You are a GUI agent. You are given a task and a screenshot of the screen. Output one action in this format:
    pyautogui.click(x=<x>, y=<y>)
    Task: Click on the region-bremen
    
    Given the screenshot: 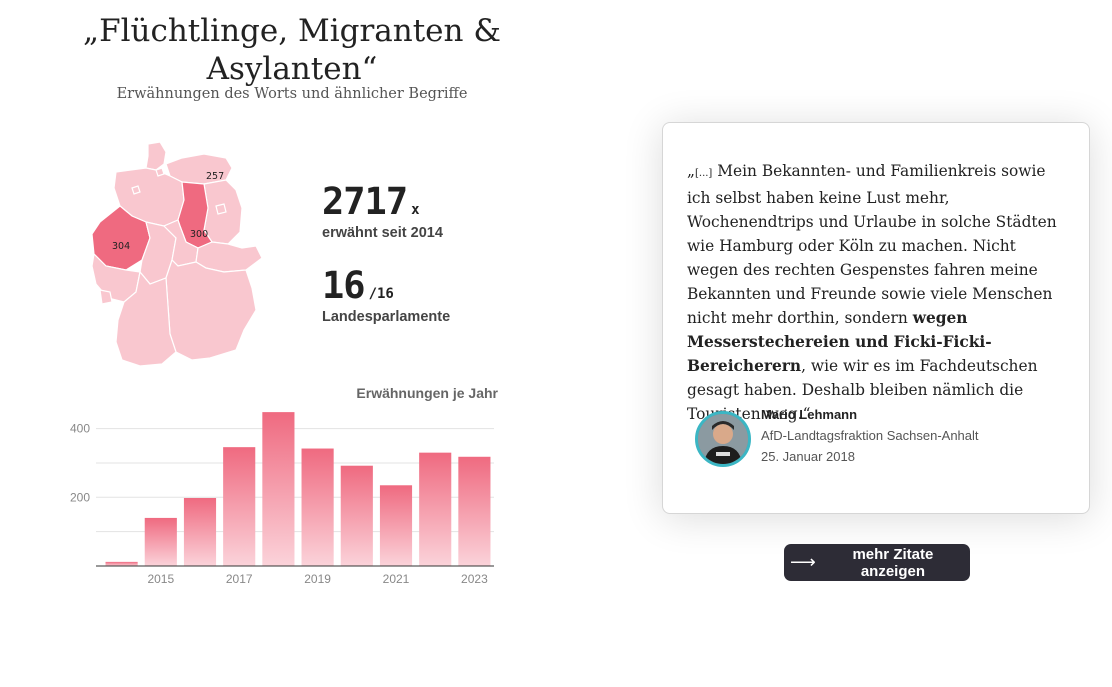 What is the action you would take?
    pyautogui.click(x=136, y=190)
    